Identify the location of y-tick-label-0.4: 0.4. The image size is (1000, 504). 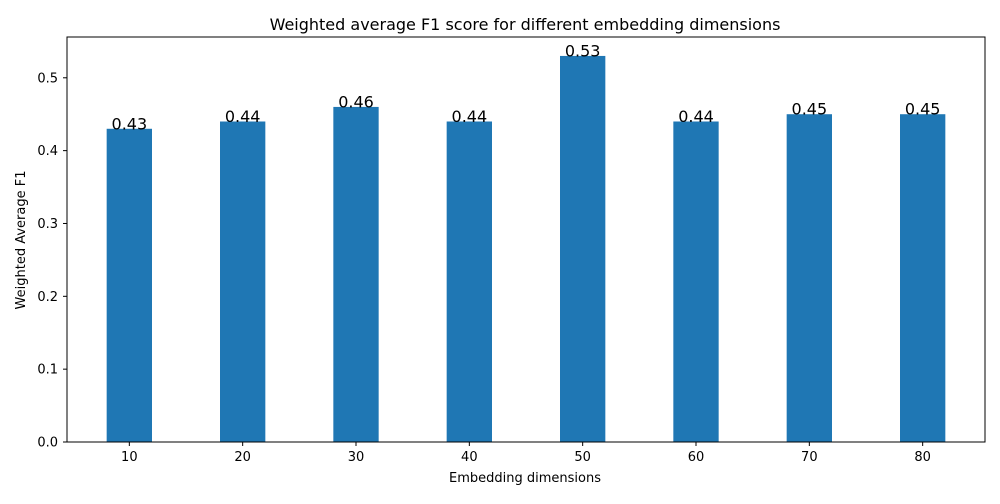
(47, 151).